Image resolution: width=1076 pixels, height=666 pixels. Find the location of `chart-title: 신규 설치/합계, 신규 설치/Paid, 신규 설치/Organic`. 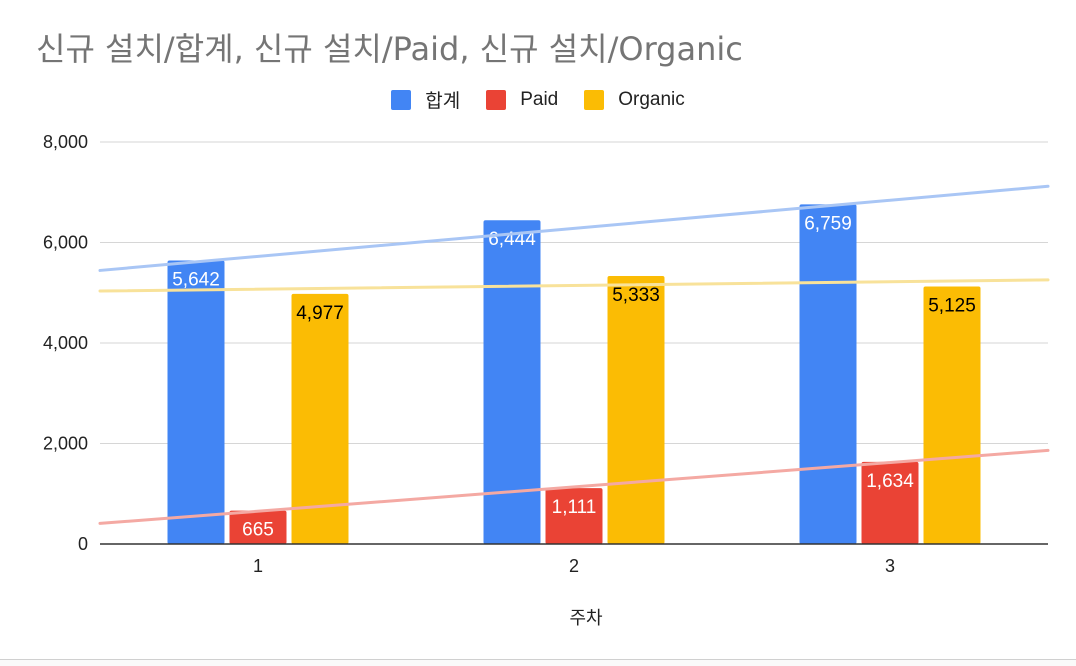

chart-title: 신규 설치/합계, 신규 설치/Paid, 신규 설치/Organic is located at coordinates (389, 49).